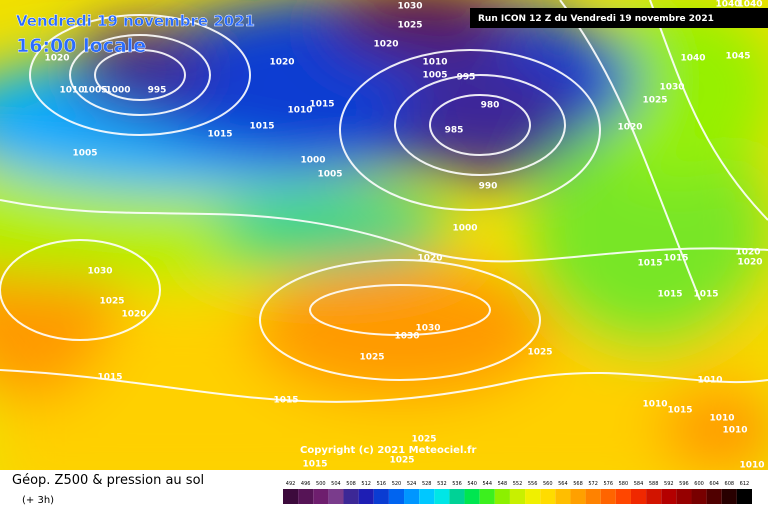 This screenshot has height=512, width=768. I want to click on time-label: 16:00 locale, so click(81, 46).